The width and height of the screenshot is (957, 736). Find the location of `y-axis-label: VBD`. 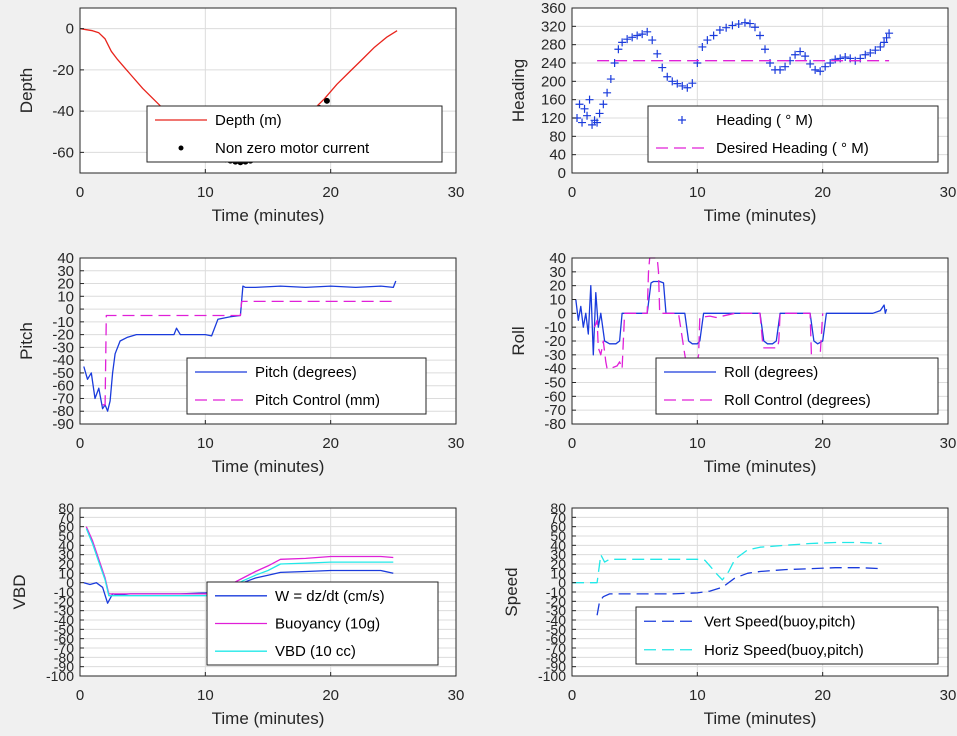

y-axis-label: VBD is located at coordinates (19, 592).